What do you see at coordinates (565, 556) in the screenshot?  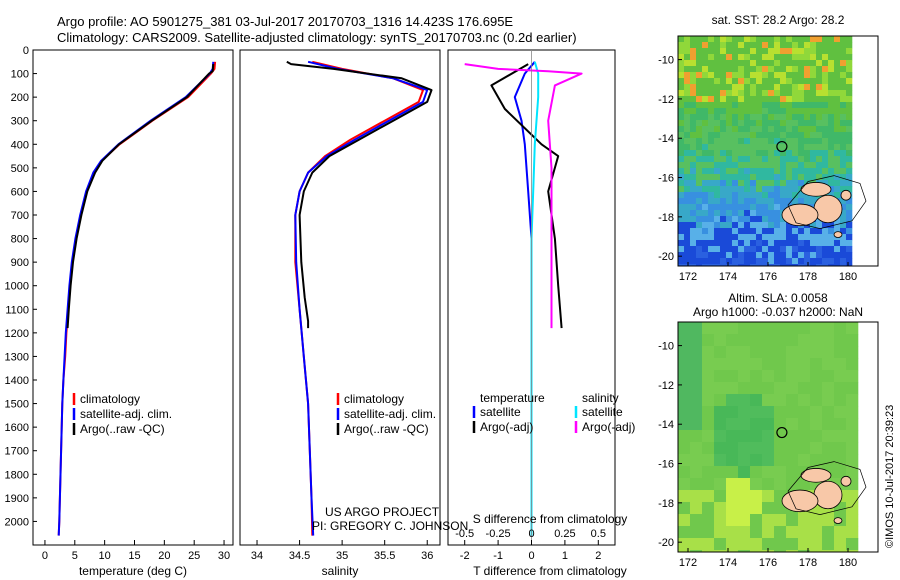 I see `x-tick-label: 1` at bounding box center [565, 556].